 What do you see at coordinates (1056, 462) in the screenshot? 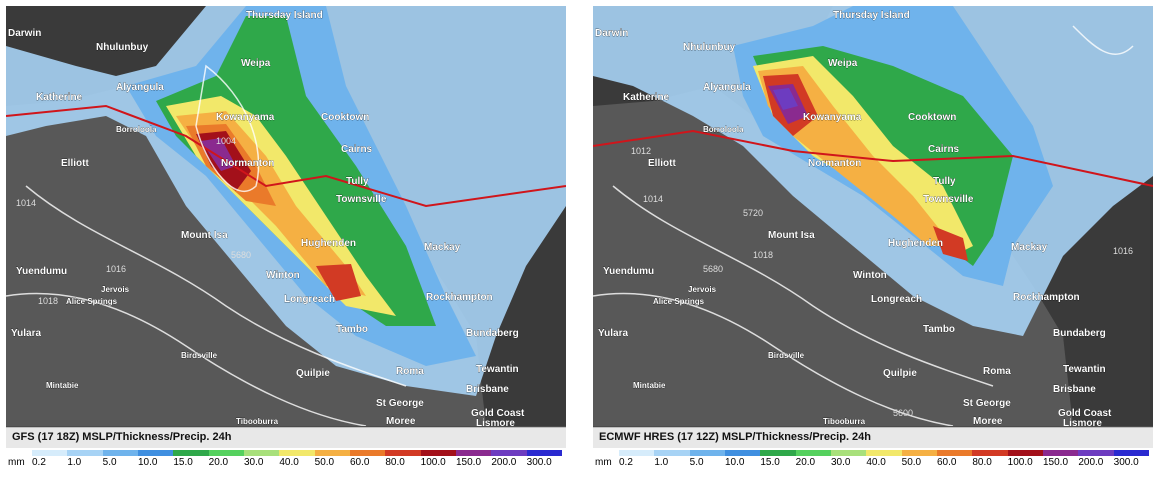
I see `legend-value: 150.0` at bounding box center [1056, 462].